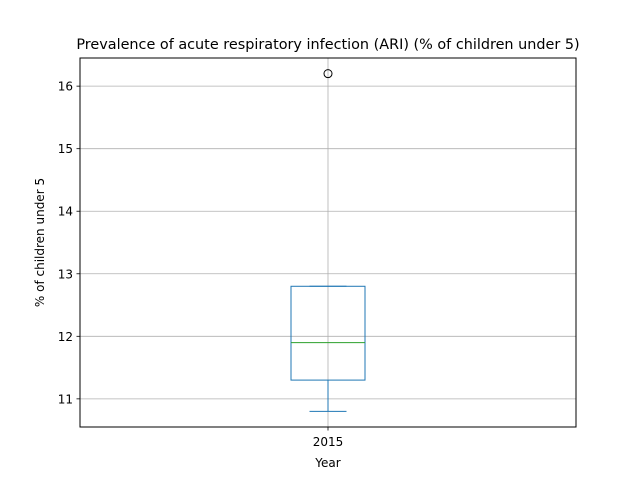 This screenshot has height=480, width=640. I want to click on y-tick-label: 15, so click(65, 149).